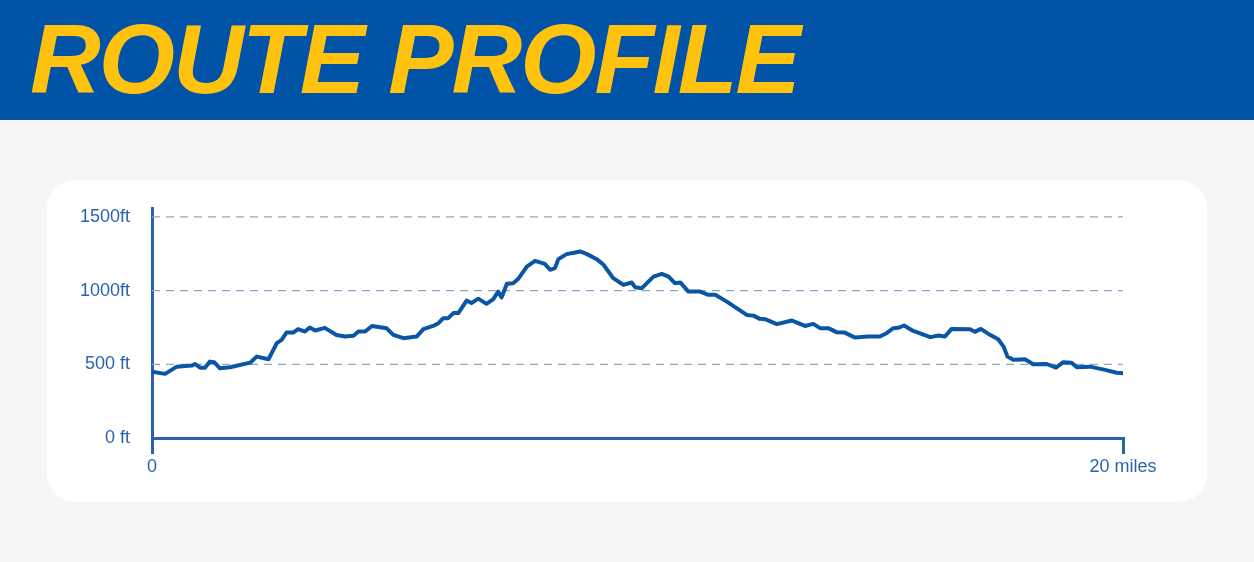 The height and width of the screenshot is (562, 1254). What do you see at coordinates (1123, 465) in the screenshot?
I see `x-tick-label: 20 miles` at bounding box center [1123, 465].